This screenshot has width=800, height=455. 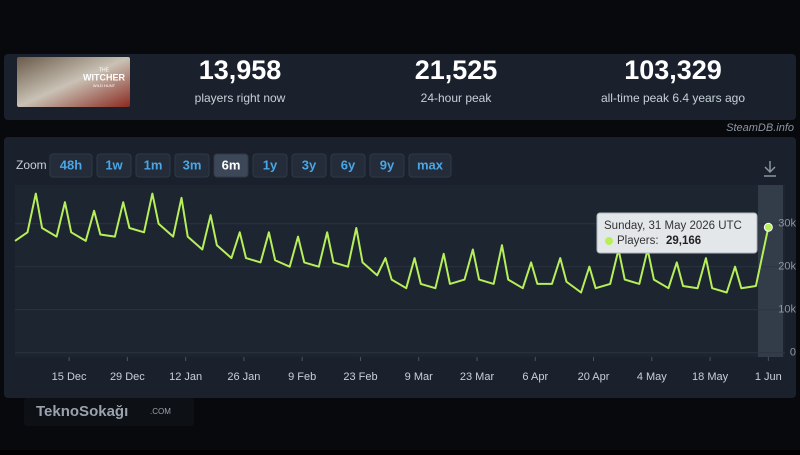 I want to click on watermark: TeknoSokağı .COM, so click(x=109, y=412).